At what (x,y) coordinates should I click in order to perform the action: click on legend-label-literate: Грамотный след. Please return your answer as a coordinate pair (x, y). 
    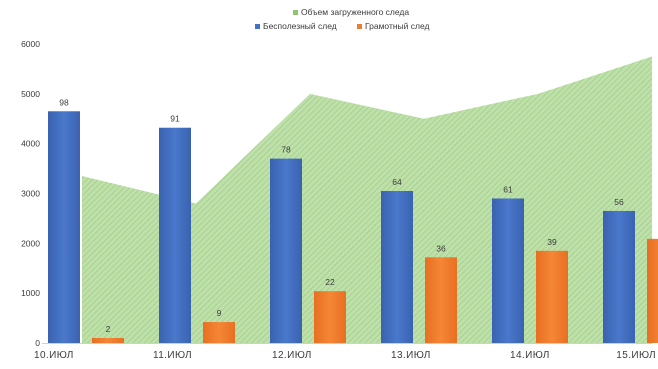
    Looking at the image, I should click on (397, 26).